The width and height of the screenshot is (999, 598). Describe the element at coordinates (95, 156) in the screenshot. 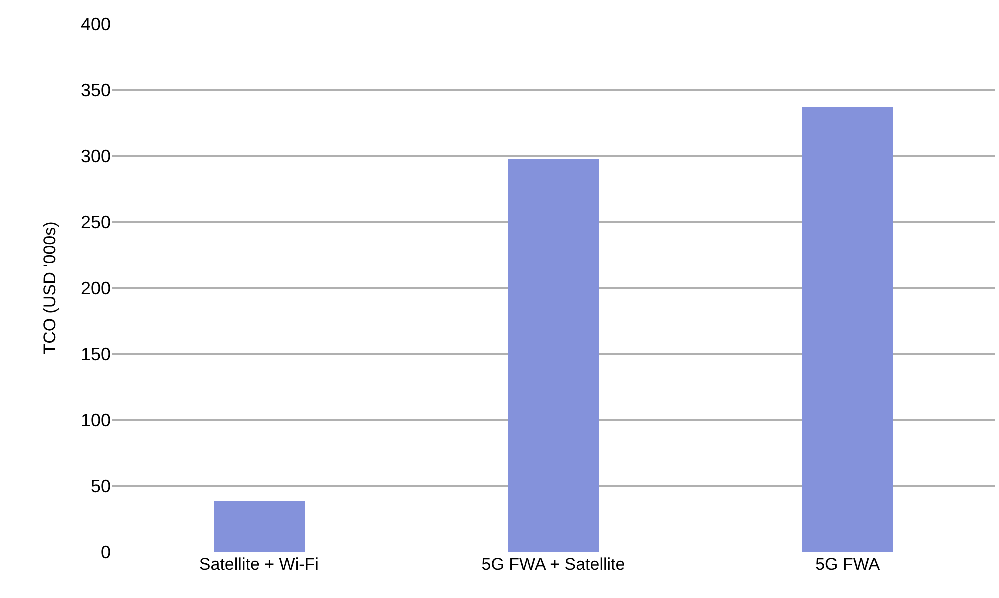

I see `y-tick-label: 300` at that location.